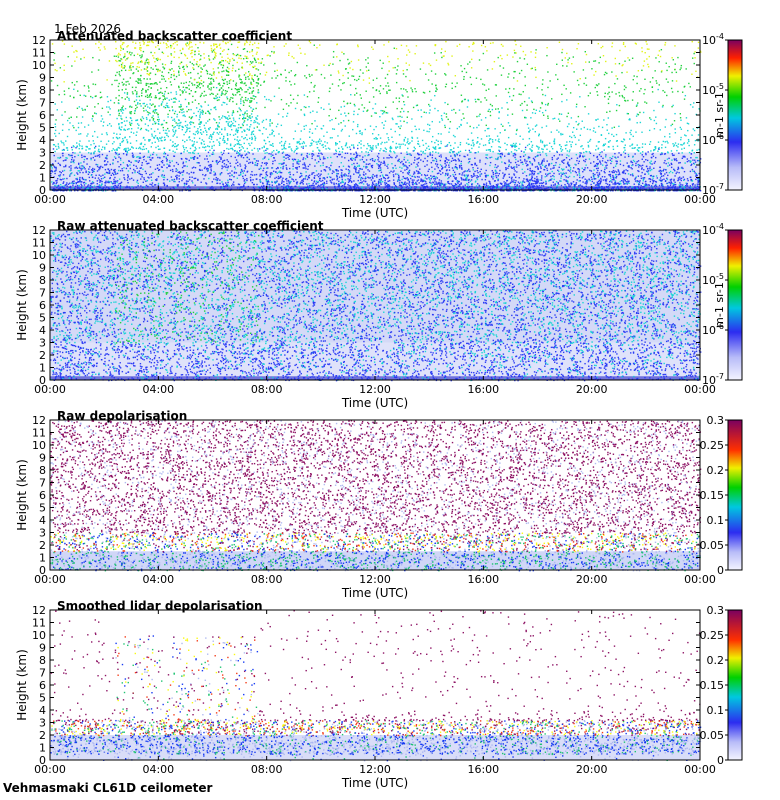  I want to click on colorbar-tick-label: 0.1, so click(716, 710).